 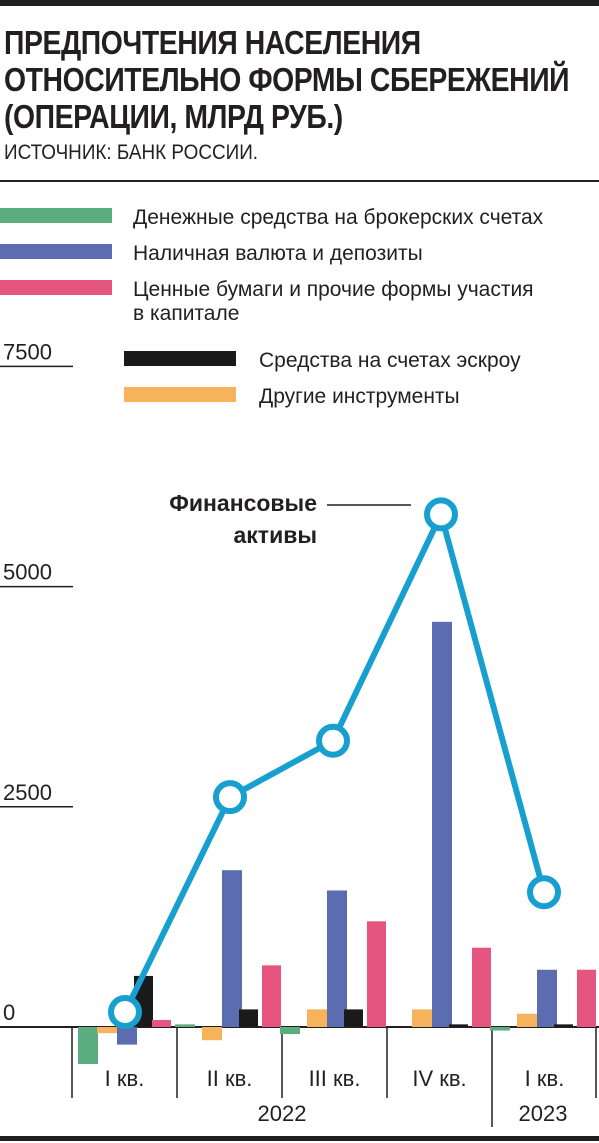 What do you see at coordinates (56, 287) in the screenshot?
I see `legend-swatch-securities` at bounding box center [56, 287].